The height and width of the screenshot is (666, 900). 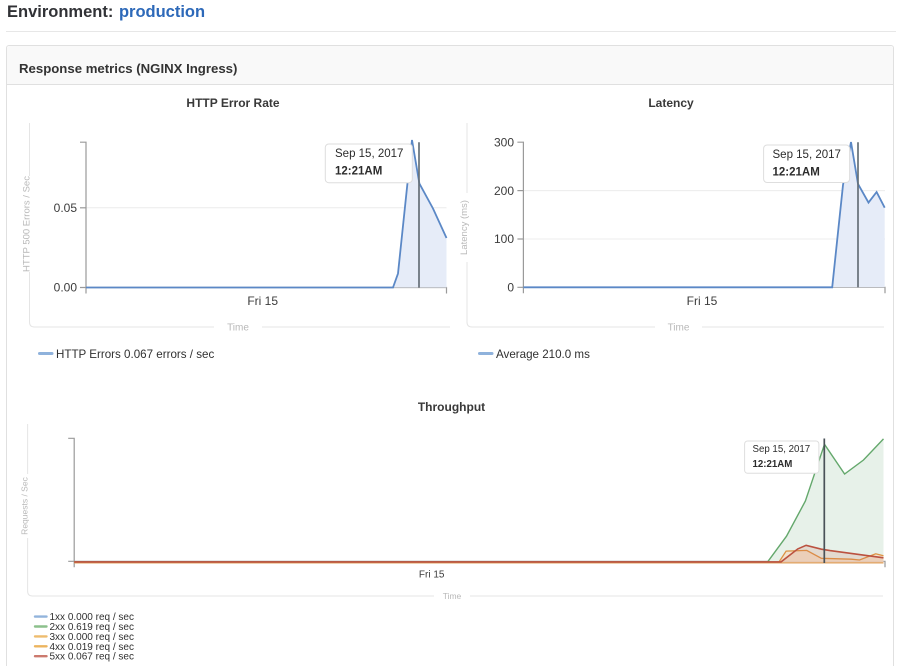 I want to click on svg-text: 0.00, so click(x=66, y=288).